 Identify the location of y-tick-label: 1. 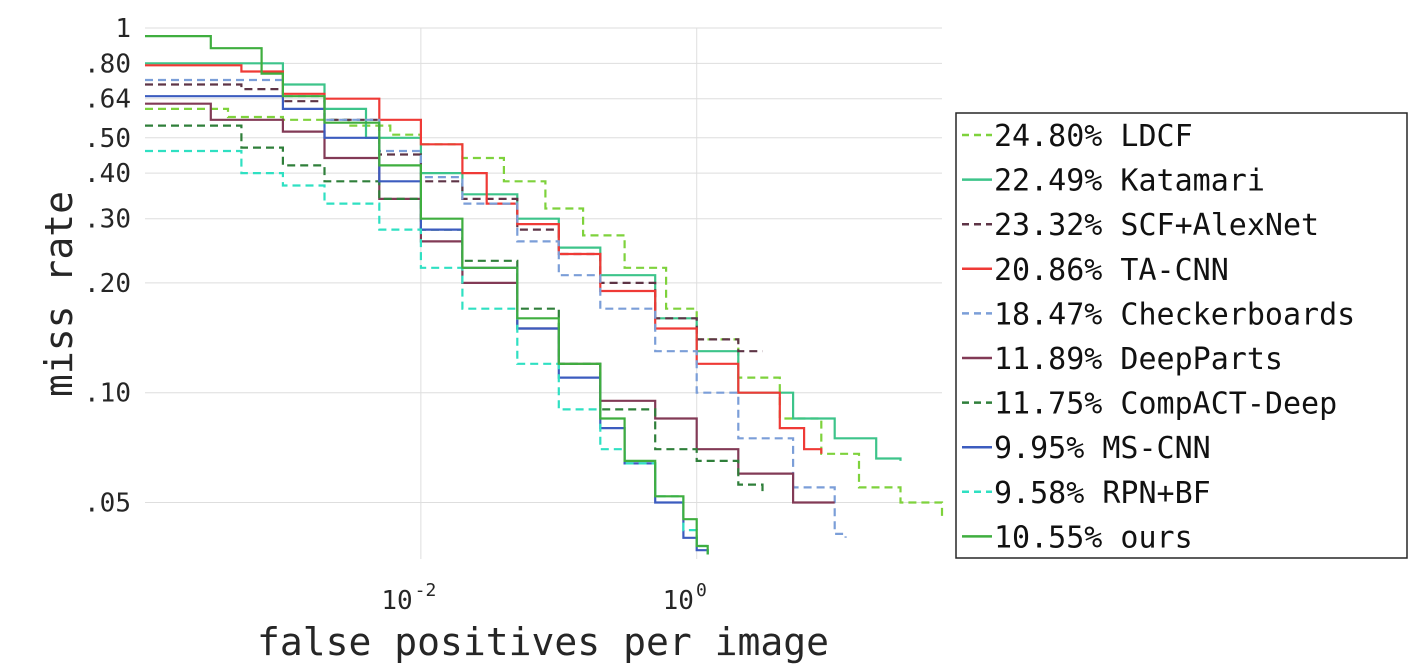
(123, 29).